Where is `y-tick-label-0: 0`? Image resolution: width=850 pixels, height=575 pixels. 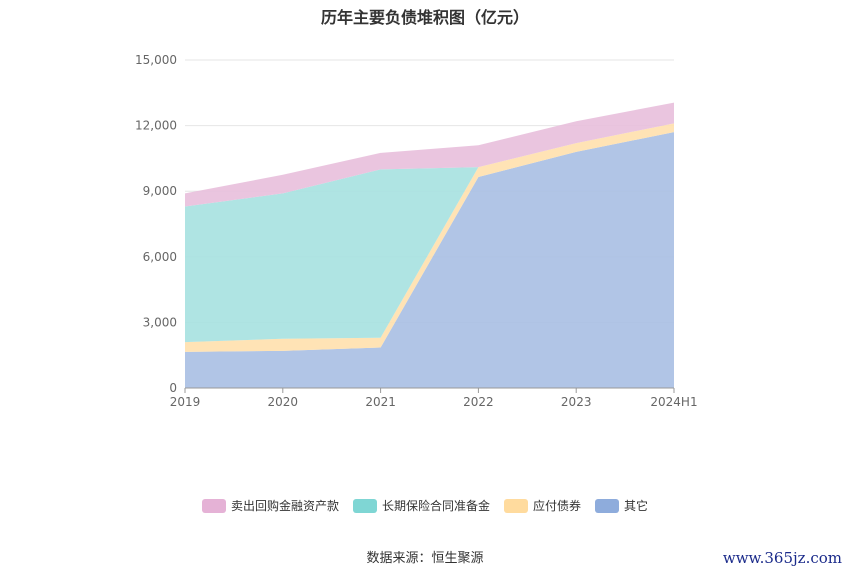 y-tick-label-0: 0 is located at coordinates (173, 388).